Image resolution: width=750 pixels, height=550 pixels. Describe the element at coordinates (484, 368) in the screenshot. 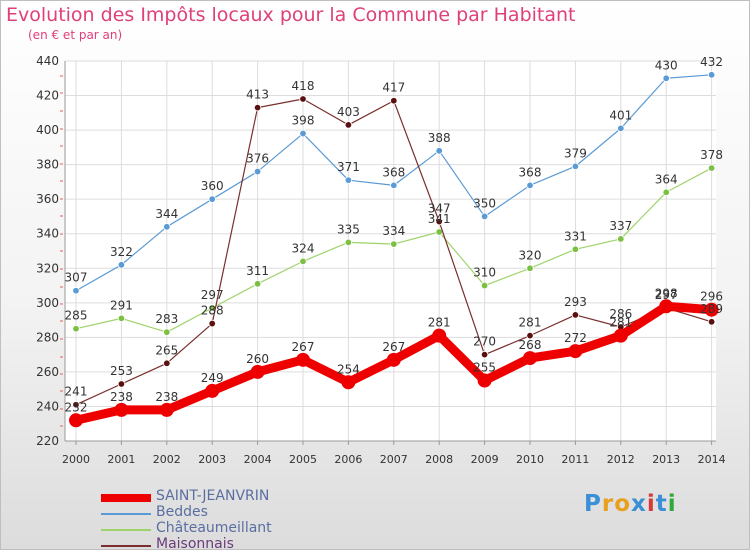

I see `data-label: 255` at that location.